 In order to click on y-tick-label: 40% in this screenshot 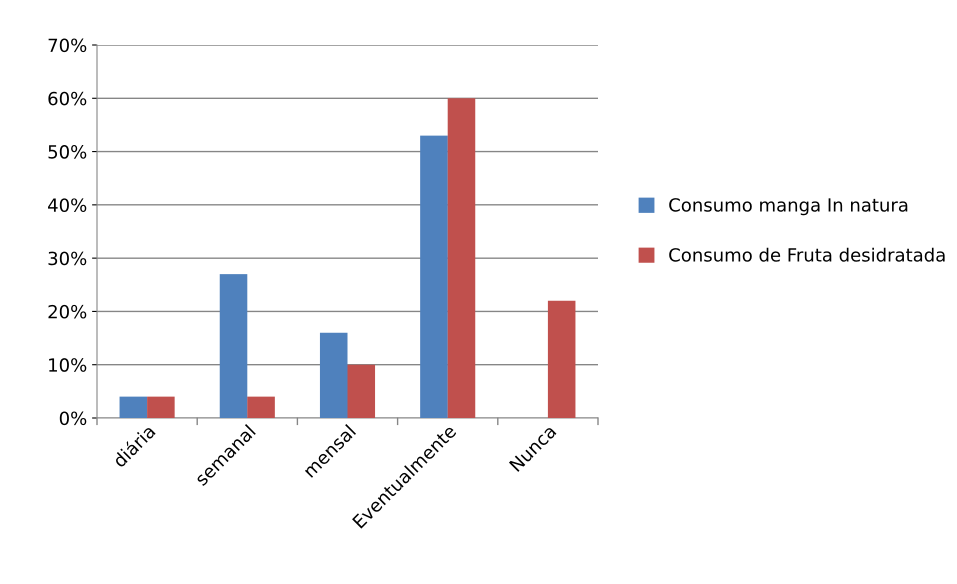, I will do `click(67, 205)`.